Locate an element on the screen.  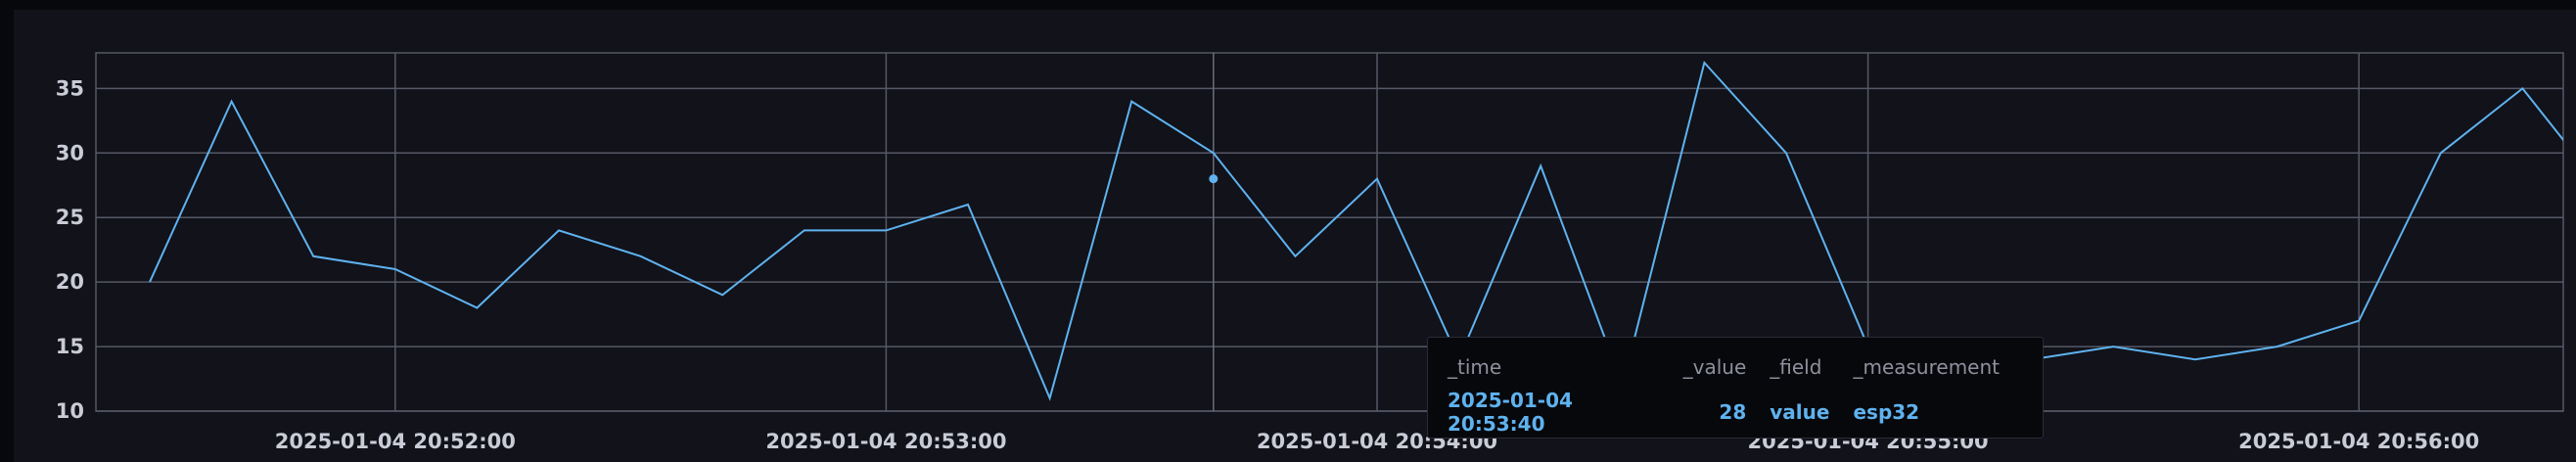
tooltip-time: 2025-01-04 20:53:40 is located at coordinates (1510, 412).